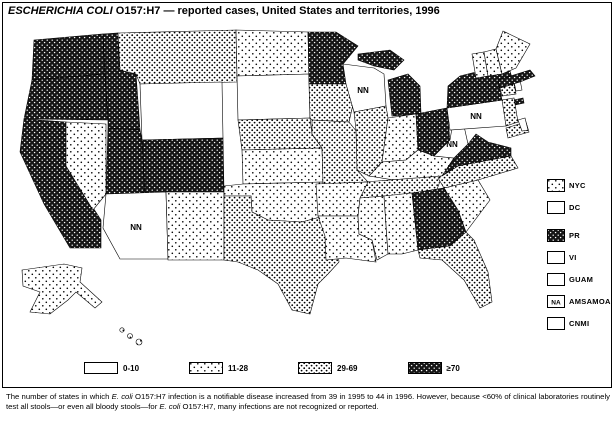 The height and width of the screenshot is (422, 616). I want to click on territory-label-vi: VI, so click(573, 257).